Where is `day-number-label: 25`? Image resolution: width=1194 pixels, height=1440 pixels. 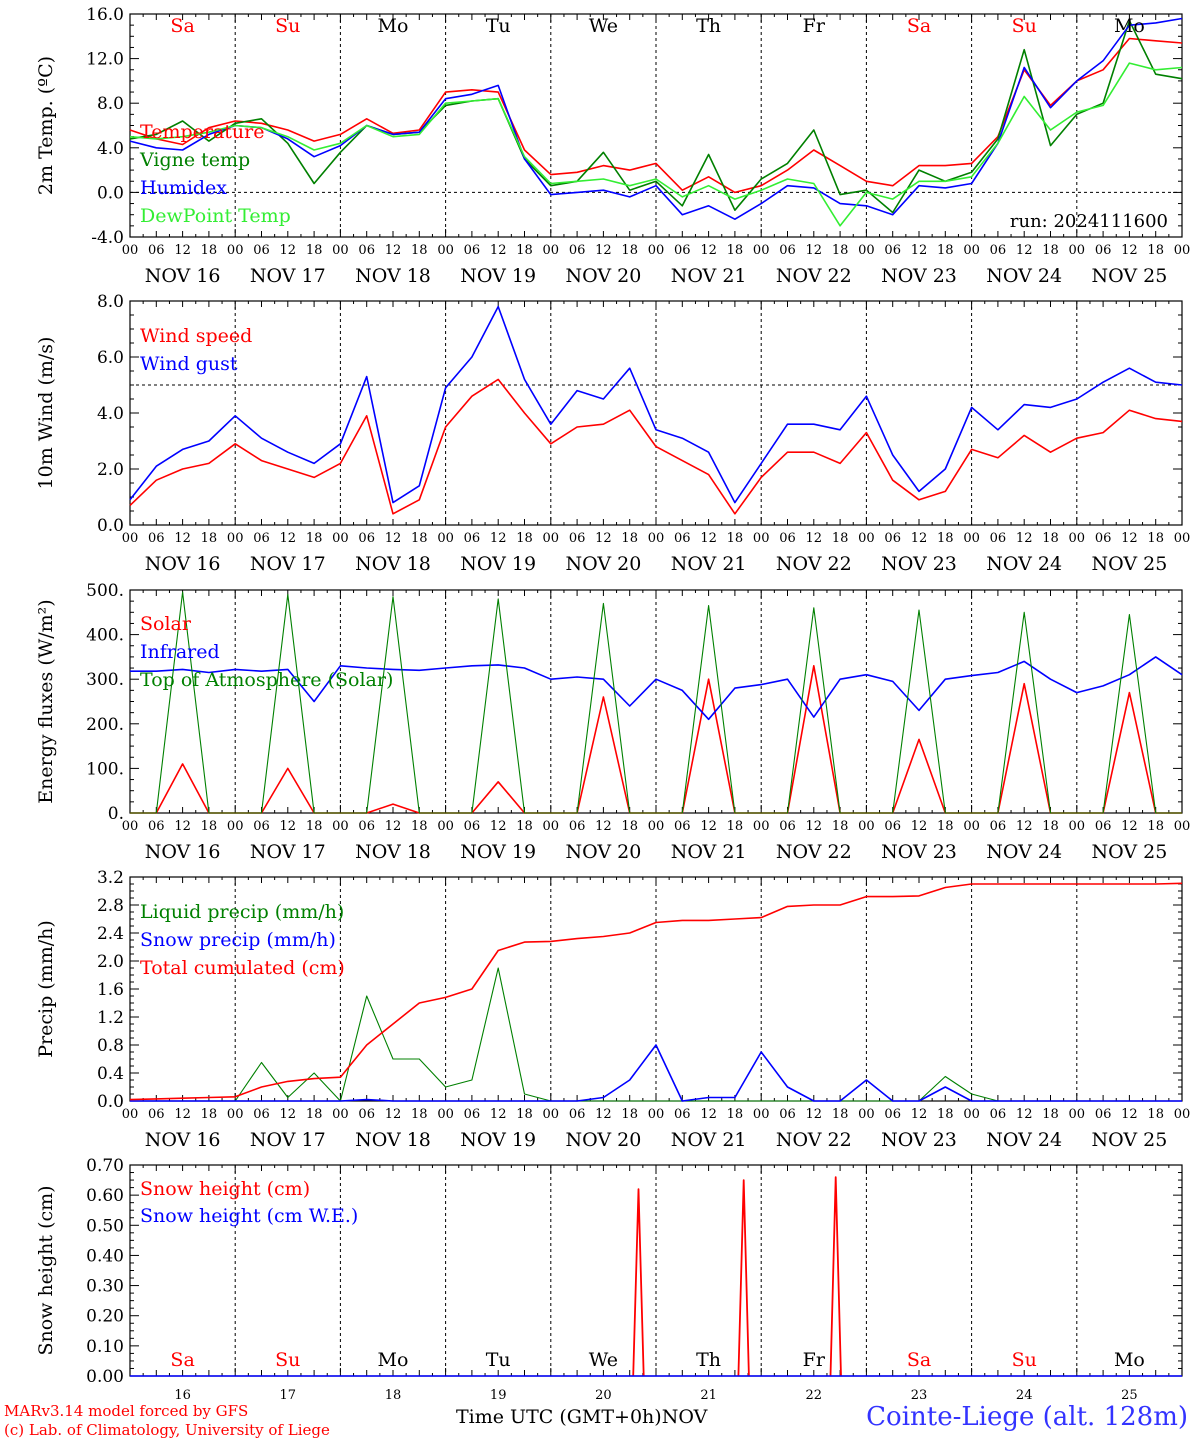
day-number-label: 25 is located at coordinates (1129, 1395).